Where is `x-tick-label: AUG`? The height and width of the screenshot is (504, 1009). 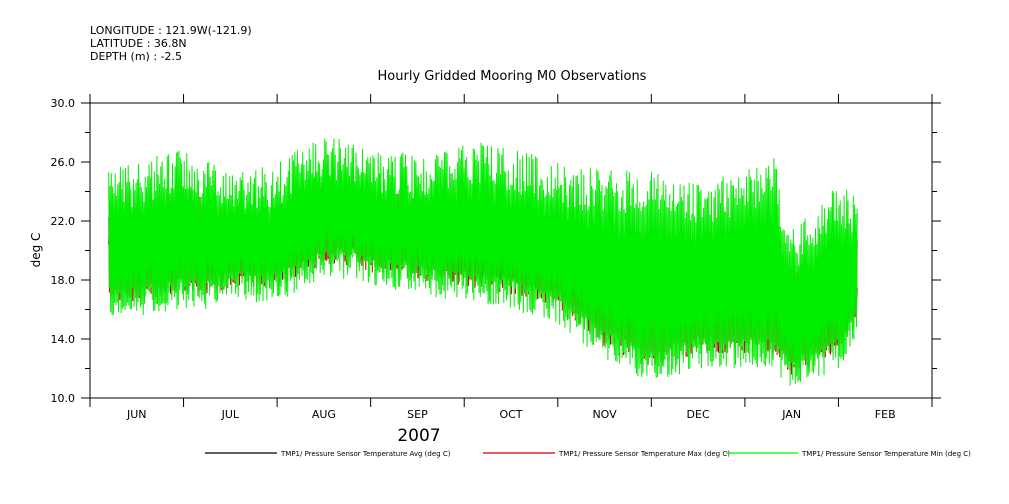
x-tick-label: AUG is located at coordinates (324, 414).